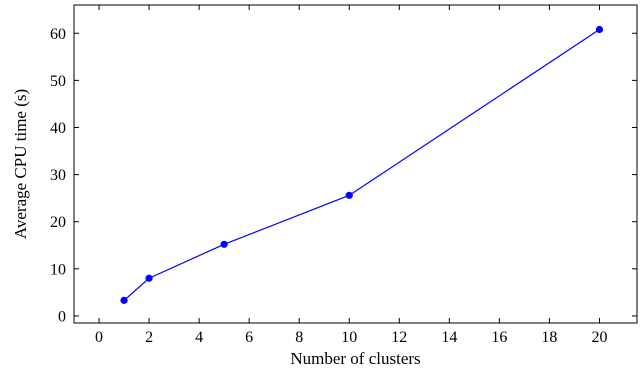  What do you see at coordinates (58, 34) in the screenshot?
I see `y-tick-label: 60` at bounding box center [58, 34].